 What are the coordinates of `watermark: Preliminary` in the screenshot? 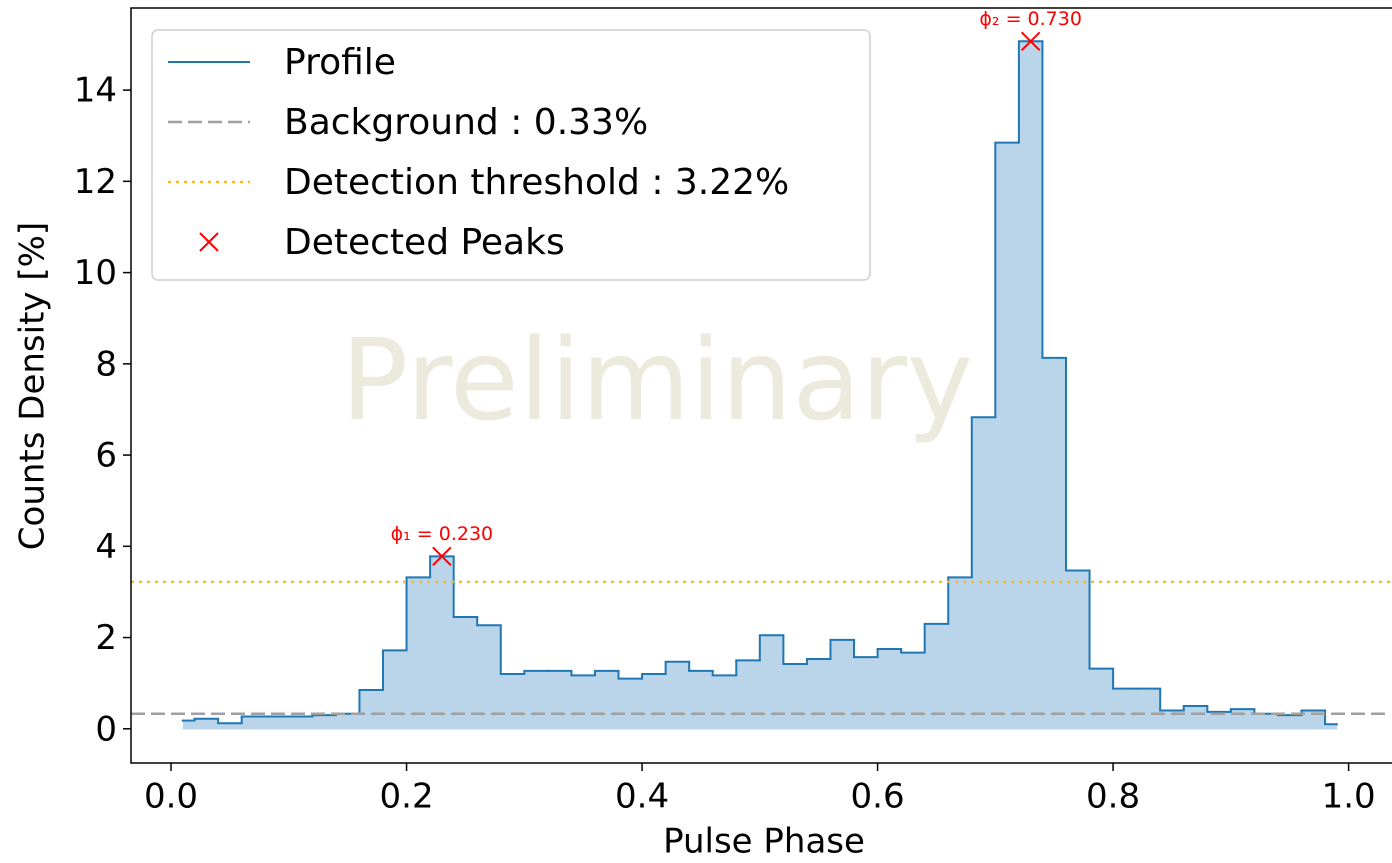 It's located at (657, 381).